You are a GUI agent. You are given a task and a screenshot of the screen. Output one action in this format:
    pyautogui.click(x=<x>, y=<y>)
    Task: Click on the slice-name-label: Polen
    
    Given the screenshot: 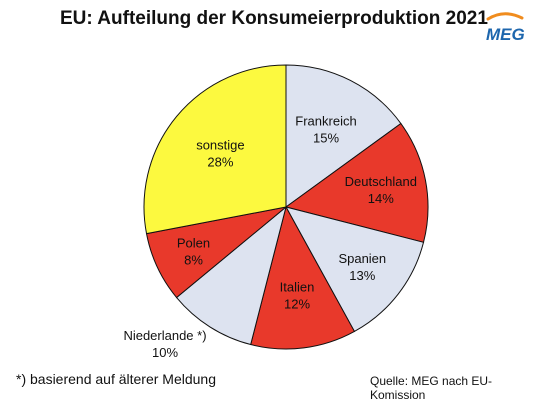 What is the action you would take?
    pyautogui.click(x=193, y=243)
    